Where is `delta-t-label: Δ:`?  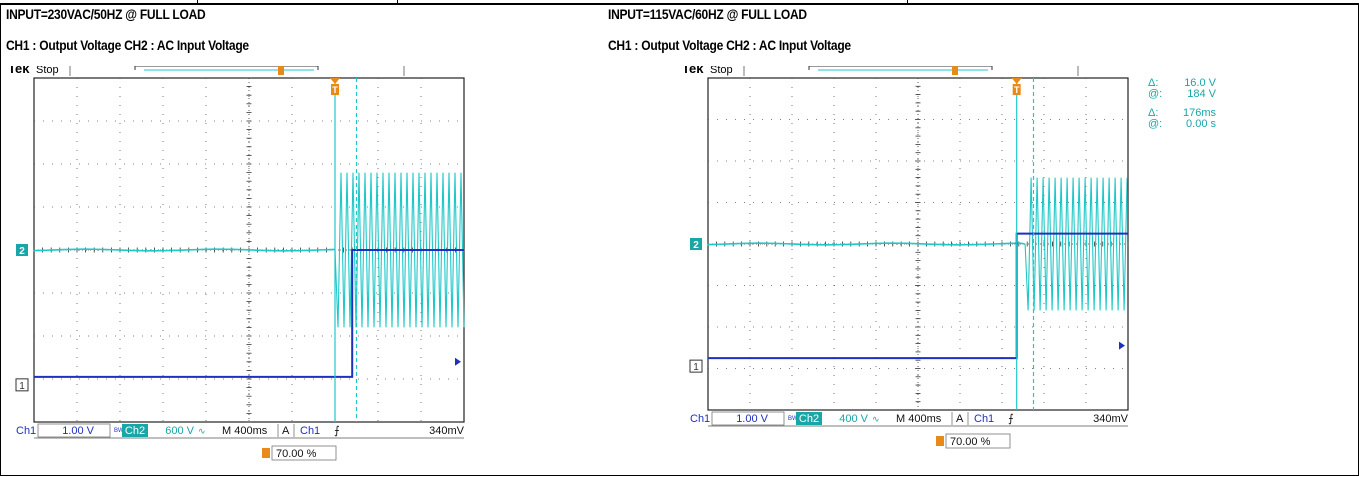
delta-t-label: Δ: is located at coordinates (1153, 113).